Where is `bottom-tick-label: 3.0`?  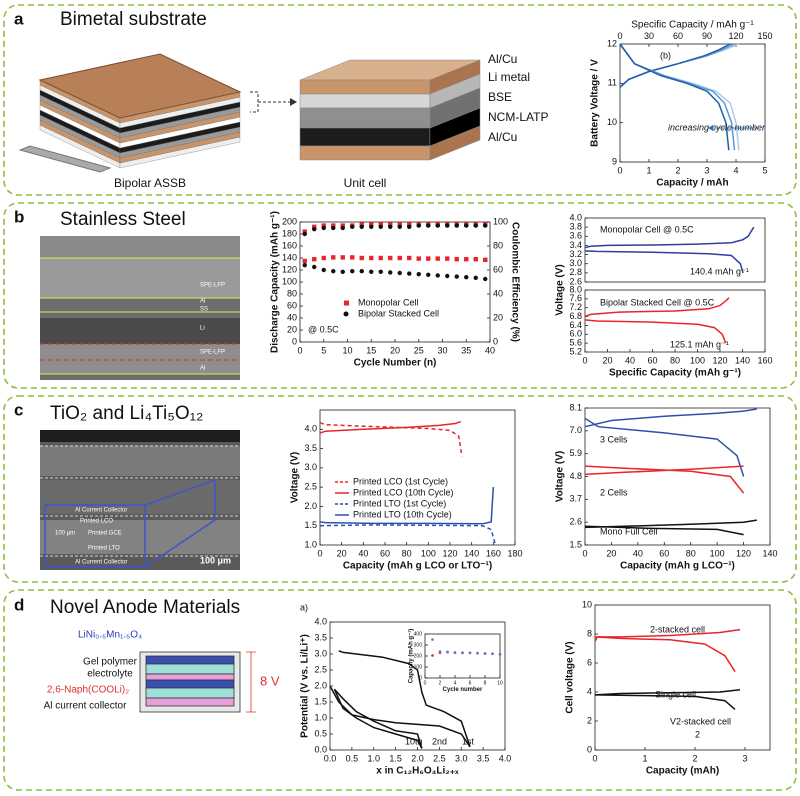 bottom-tick-label: 3.0 is located at coordinates (461, 758).